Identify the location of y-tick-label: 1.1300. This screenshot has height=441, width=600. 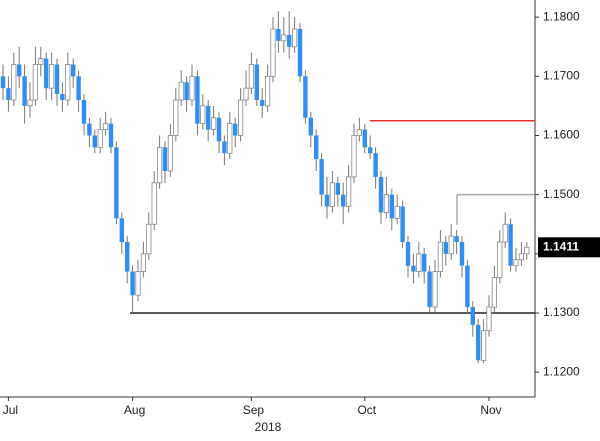
(561, 312).